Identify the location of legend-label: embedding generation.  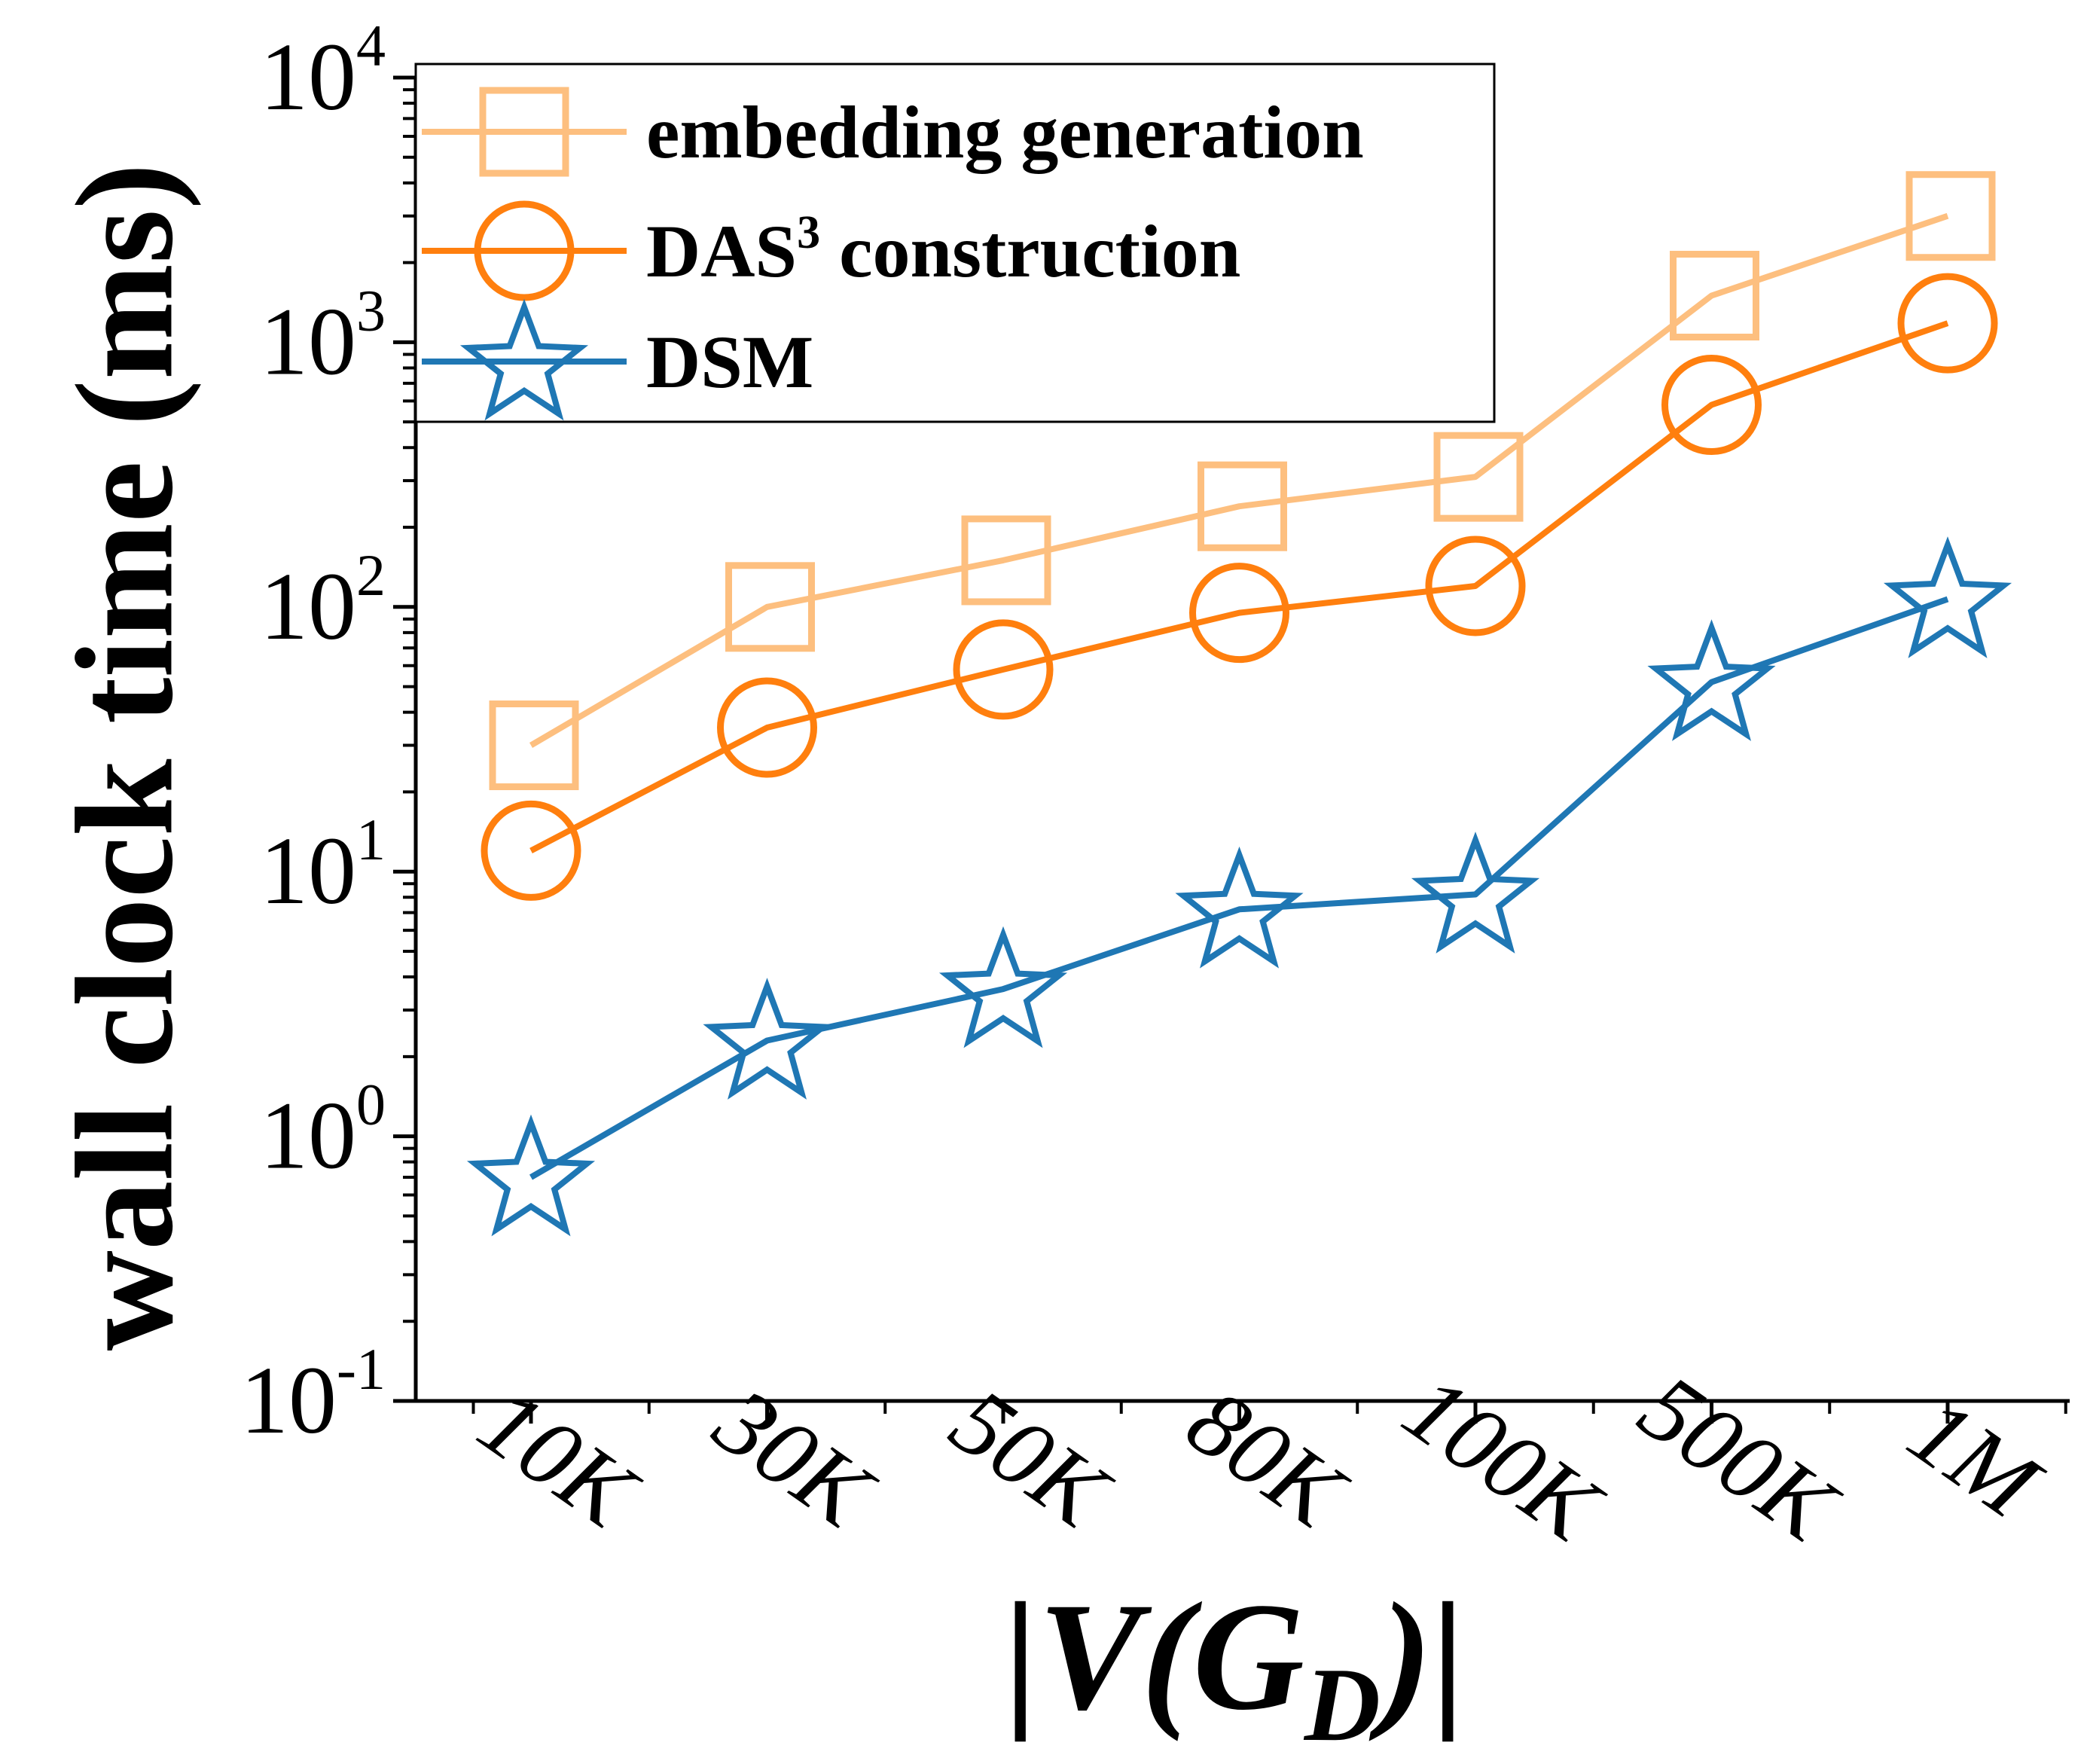
(1005, 132).